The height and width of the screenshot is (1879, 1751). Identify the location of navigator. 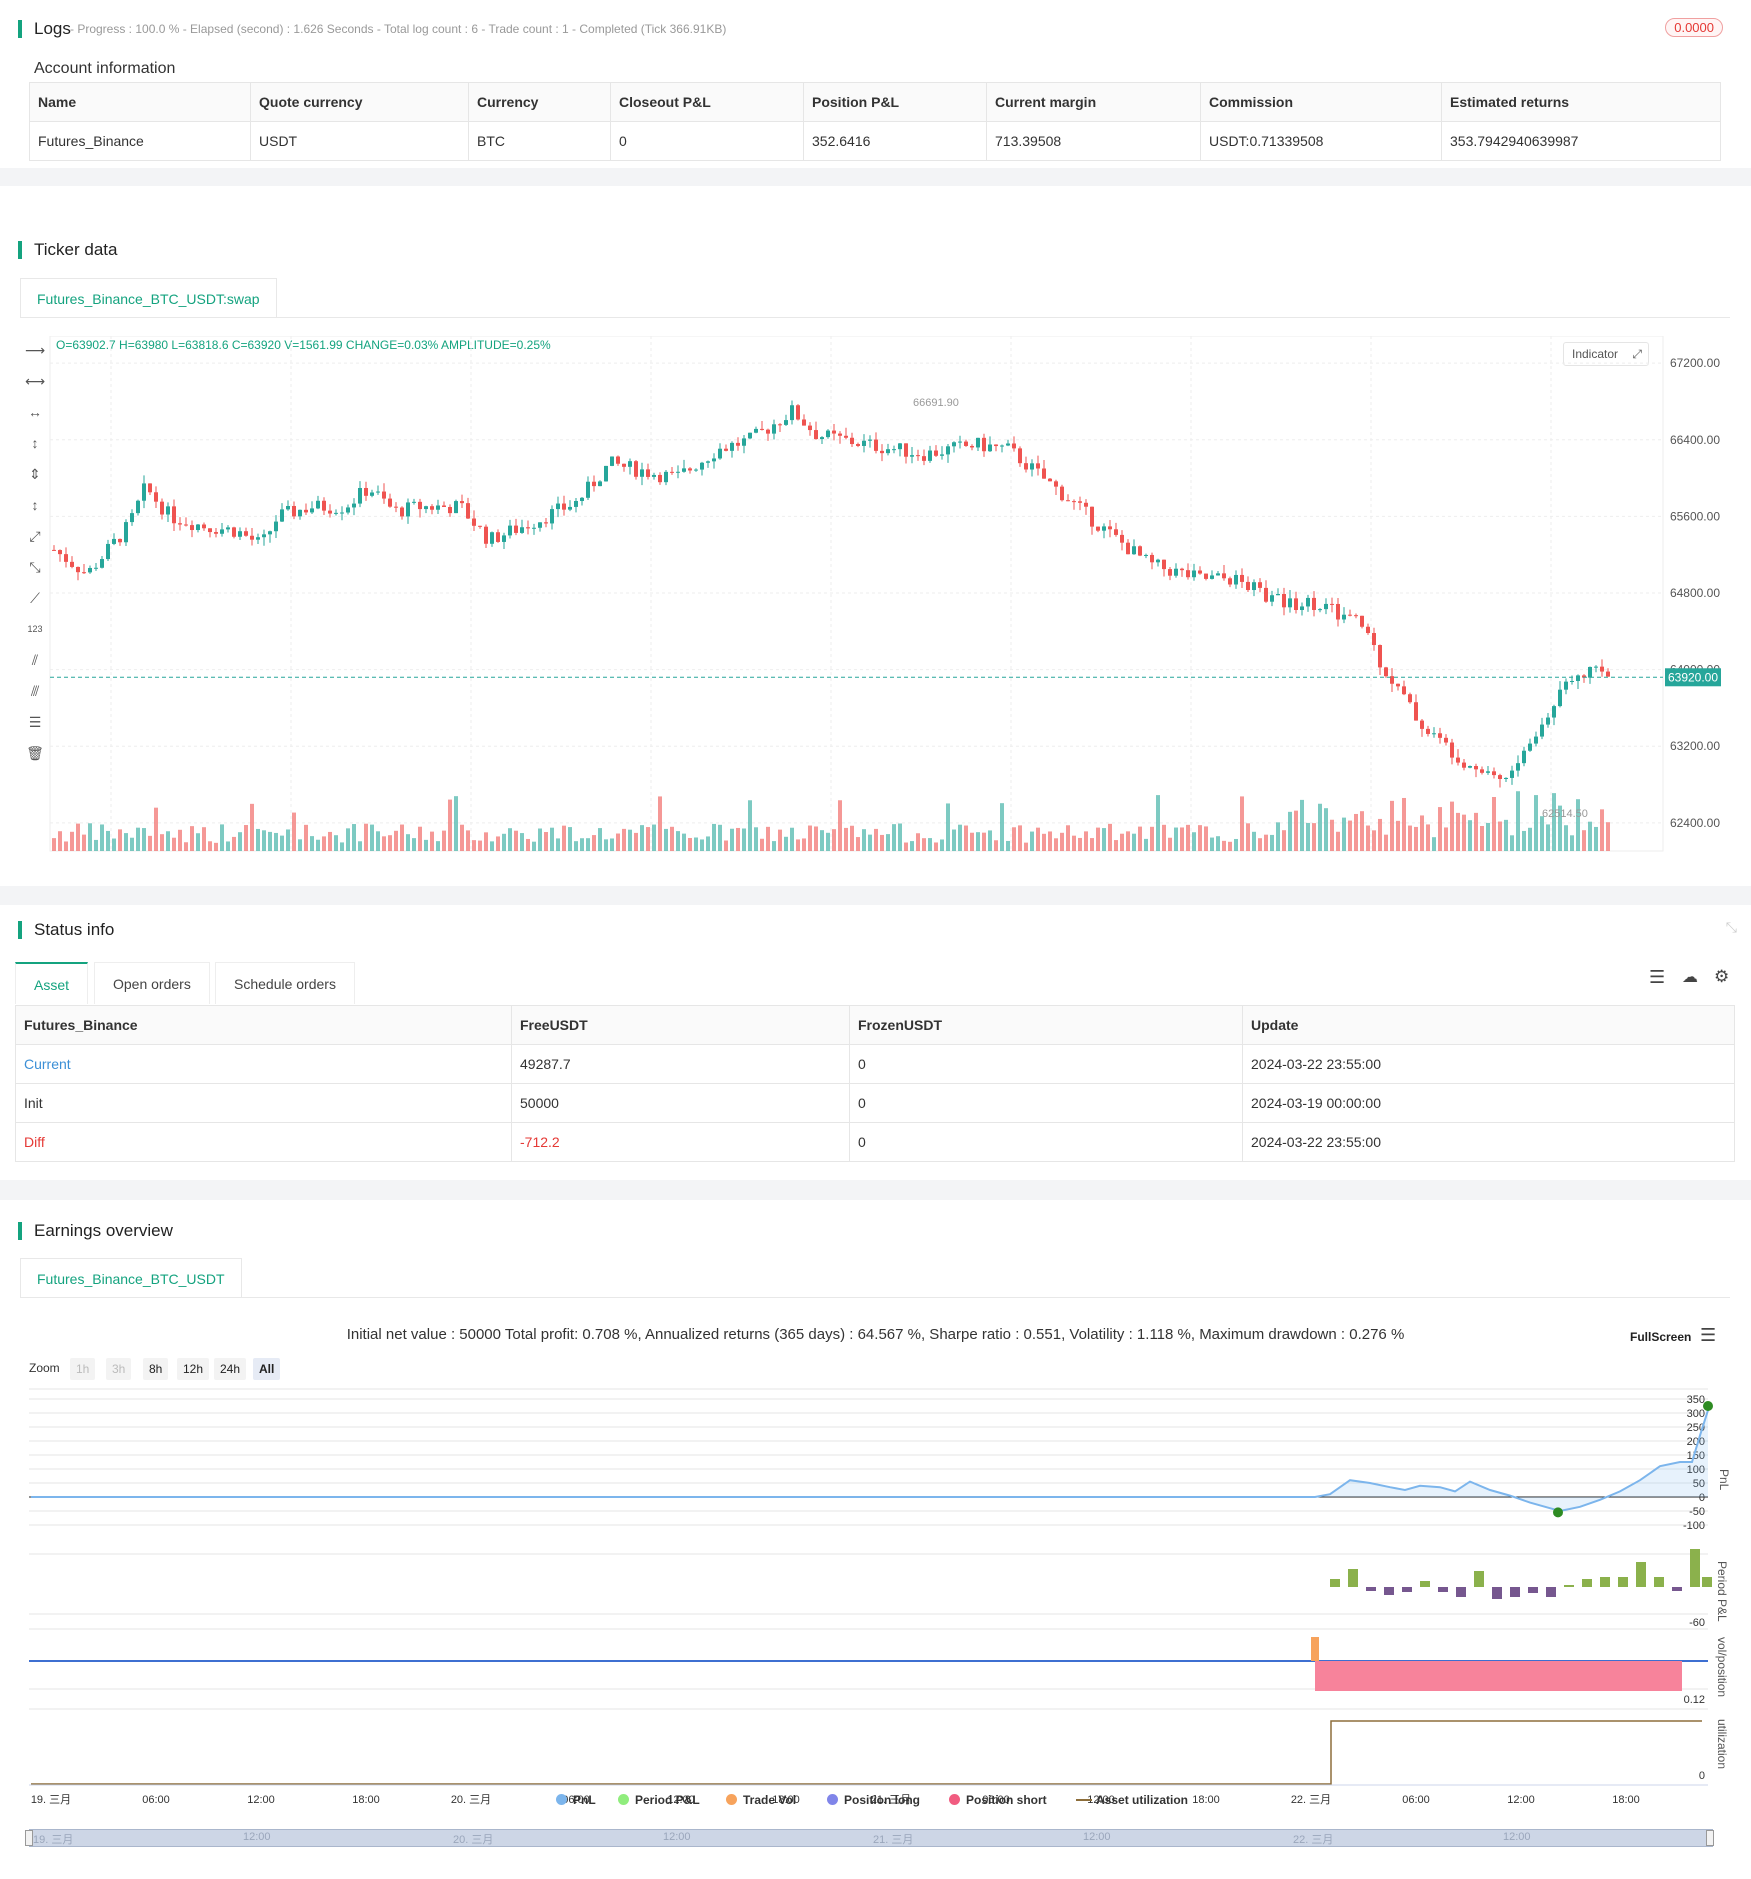
(871, 1838).